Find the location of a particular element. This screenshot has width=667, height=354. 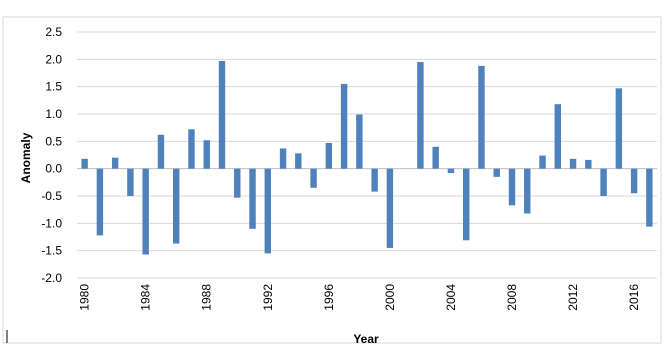

bar-1991 is located at coordinates (252, 198).